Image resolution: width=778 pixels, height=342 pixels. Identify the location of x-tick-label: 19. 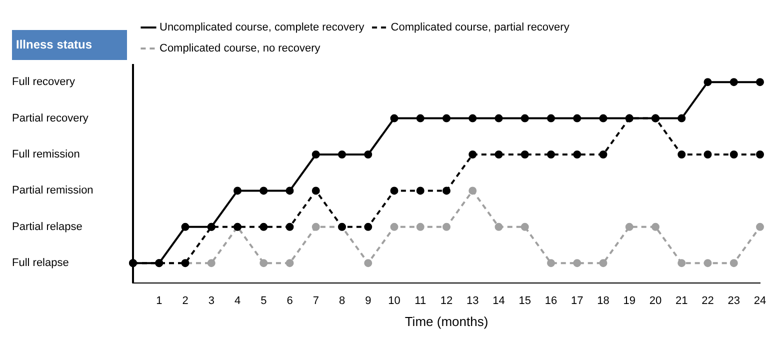
(629, 300).